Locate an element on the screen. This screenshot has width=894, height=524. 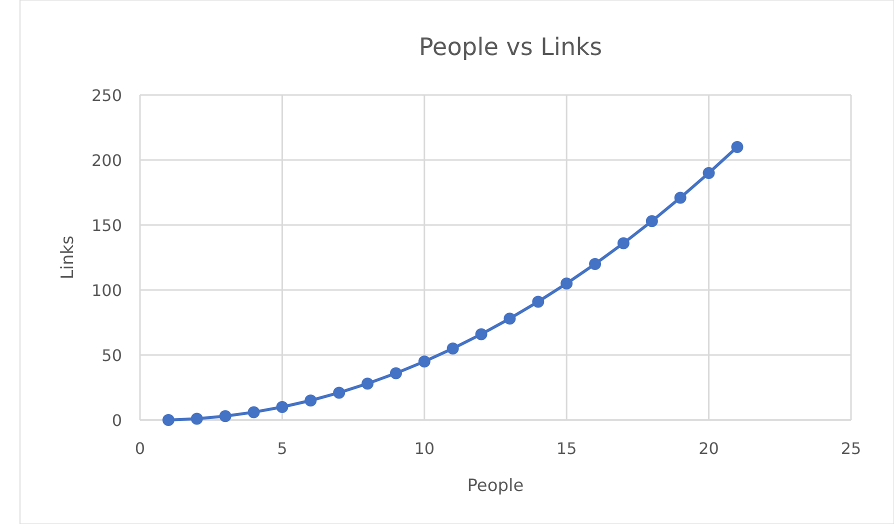
y-tick-label: 0 is located at coordinates (117, 420).